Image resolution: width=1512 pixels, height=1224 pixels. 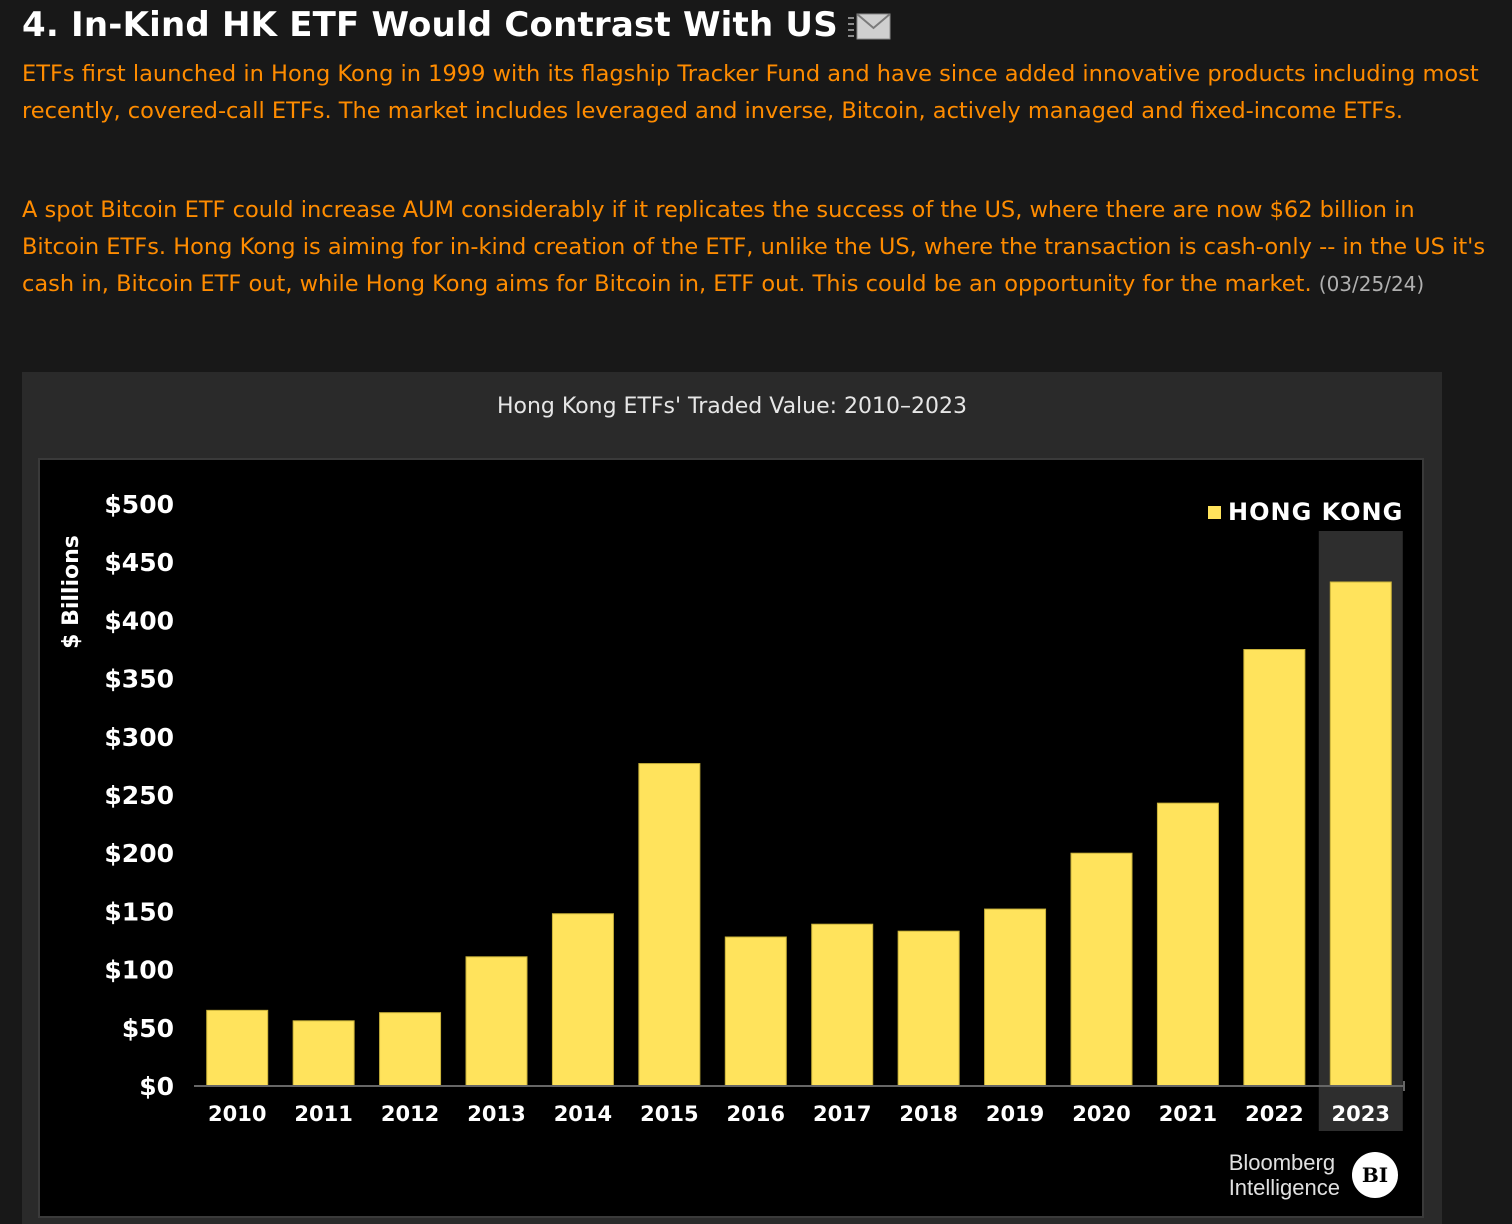 I want to click on x-tick-label: 2015, so click(x=669, y=1114).